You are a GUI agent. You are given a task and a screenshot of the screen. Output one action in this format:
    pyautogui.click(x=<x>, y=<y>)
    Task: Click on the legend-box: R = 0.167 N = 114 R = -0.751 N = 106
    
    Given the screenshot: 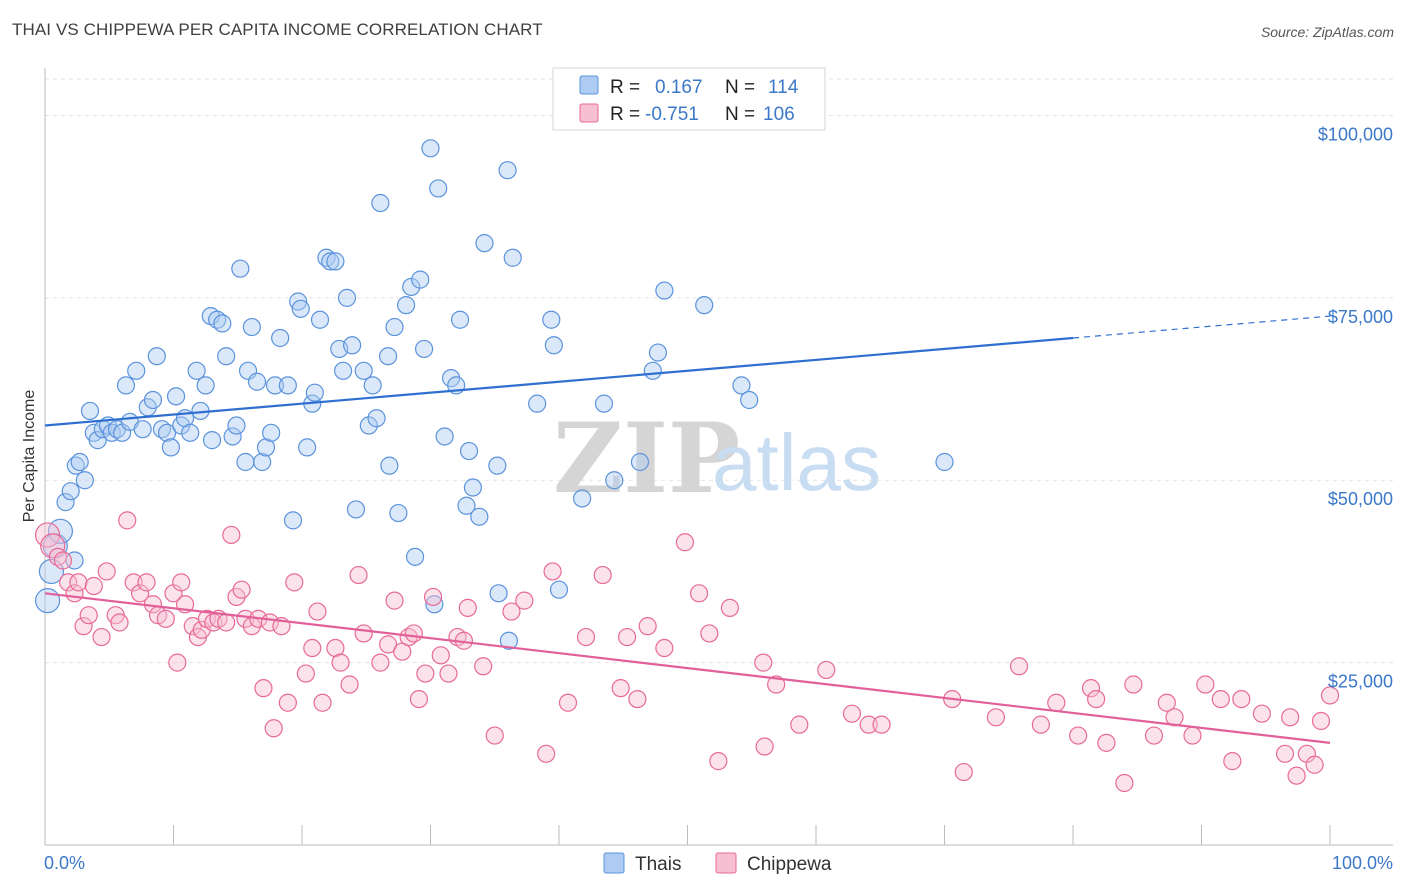 What is the action you would take?
    pyautogui.click(x=689, y=99)
    